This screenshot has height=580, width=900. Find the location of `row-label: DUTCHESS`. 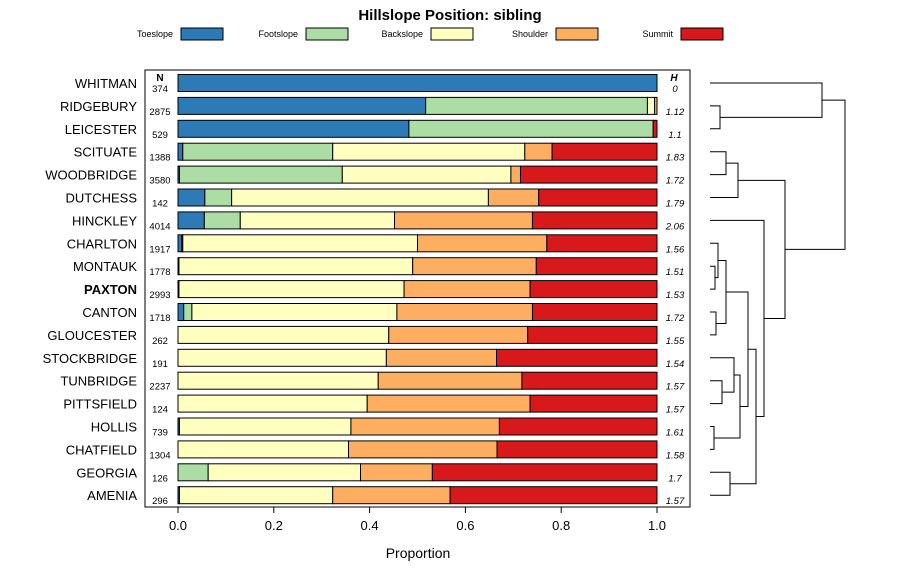

row-label: DUTCHESS is located at coordinates (101, 198).